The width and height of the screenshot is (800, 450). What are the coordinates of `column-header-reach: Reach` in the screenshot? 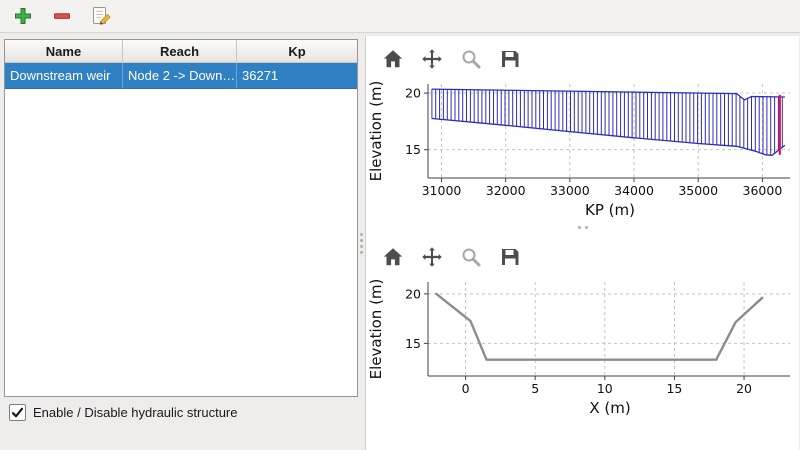 It's located at (180, 51).